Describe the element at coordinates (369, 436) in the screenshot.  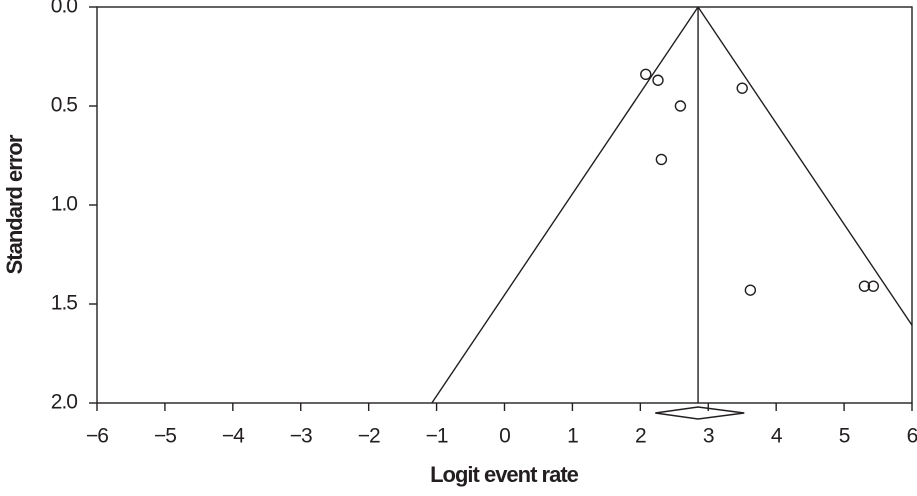
I see `x-tick-label: −2` at that location.